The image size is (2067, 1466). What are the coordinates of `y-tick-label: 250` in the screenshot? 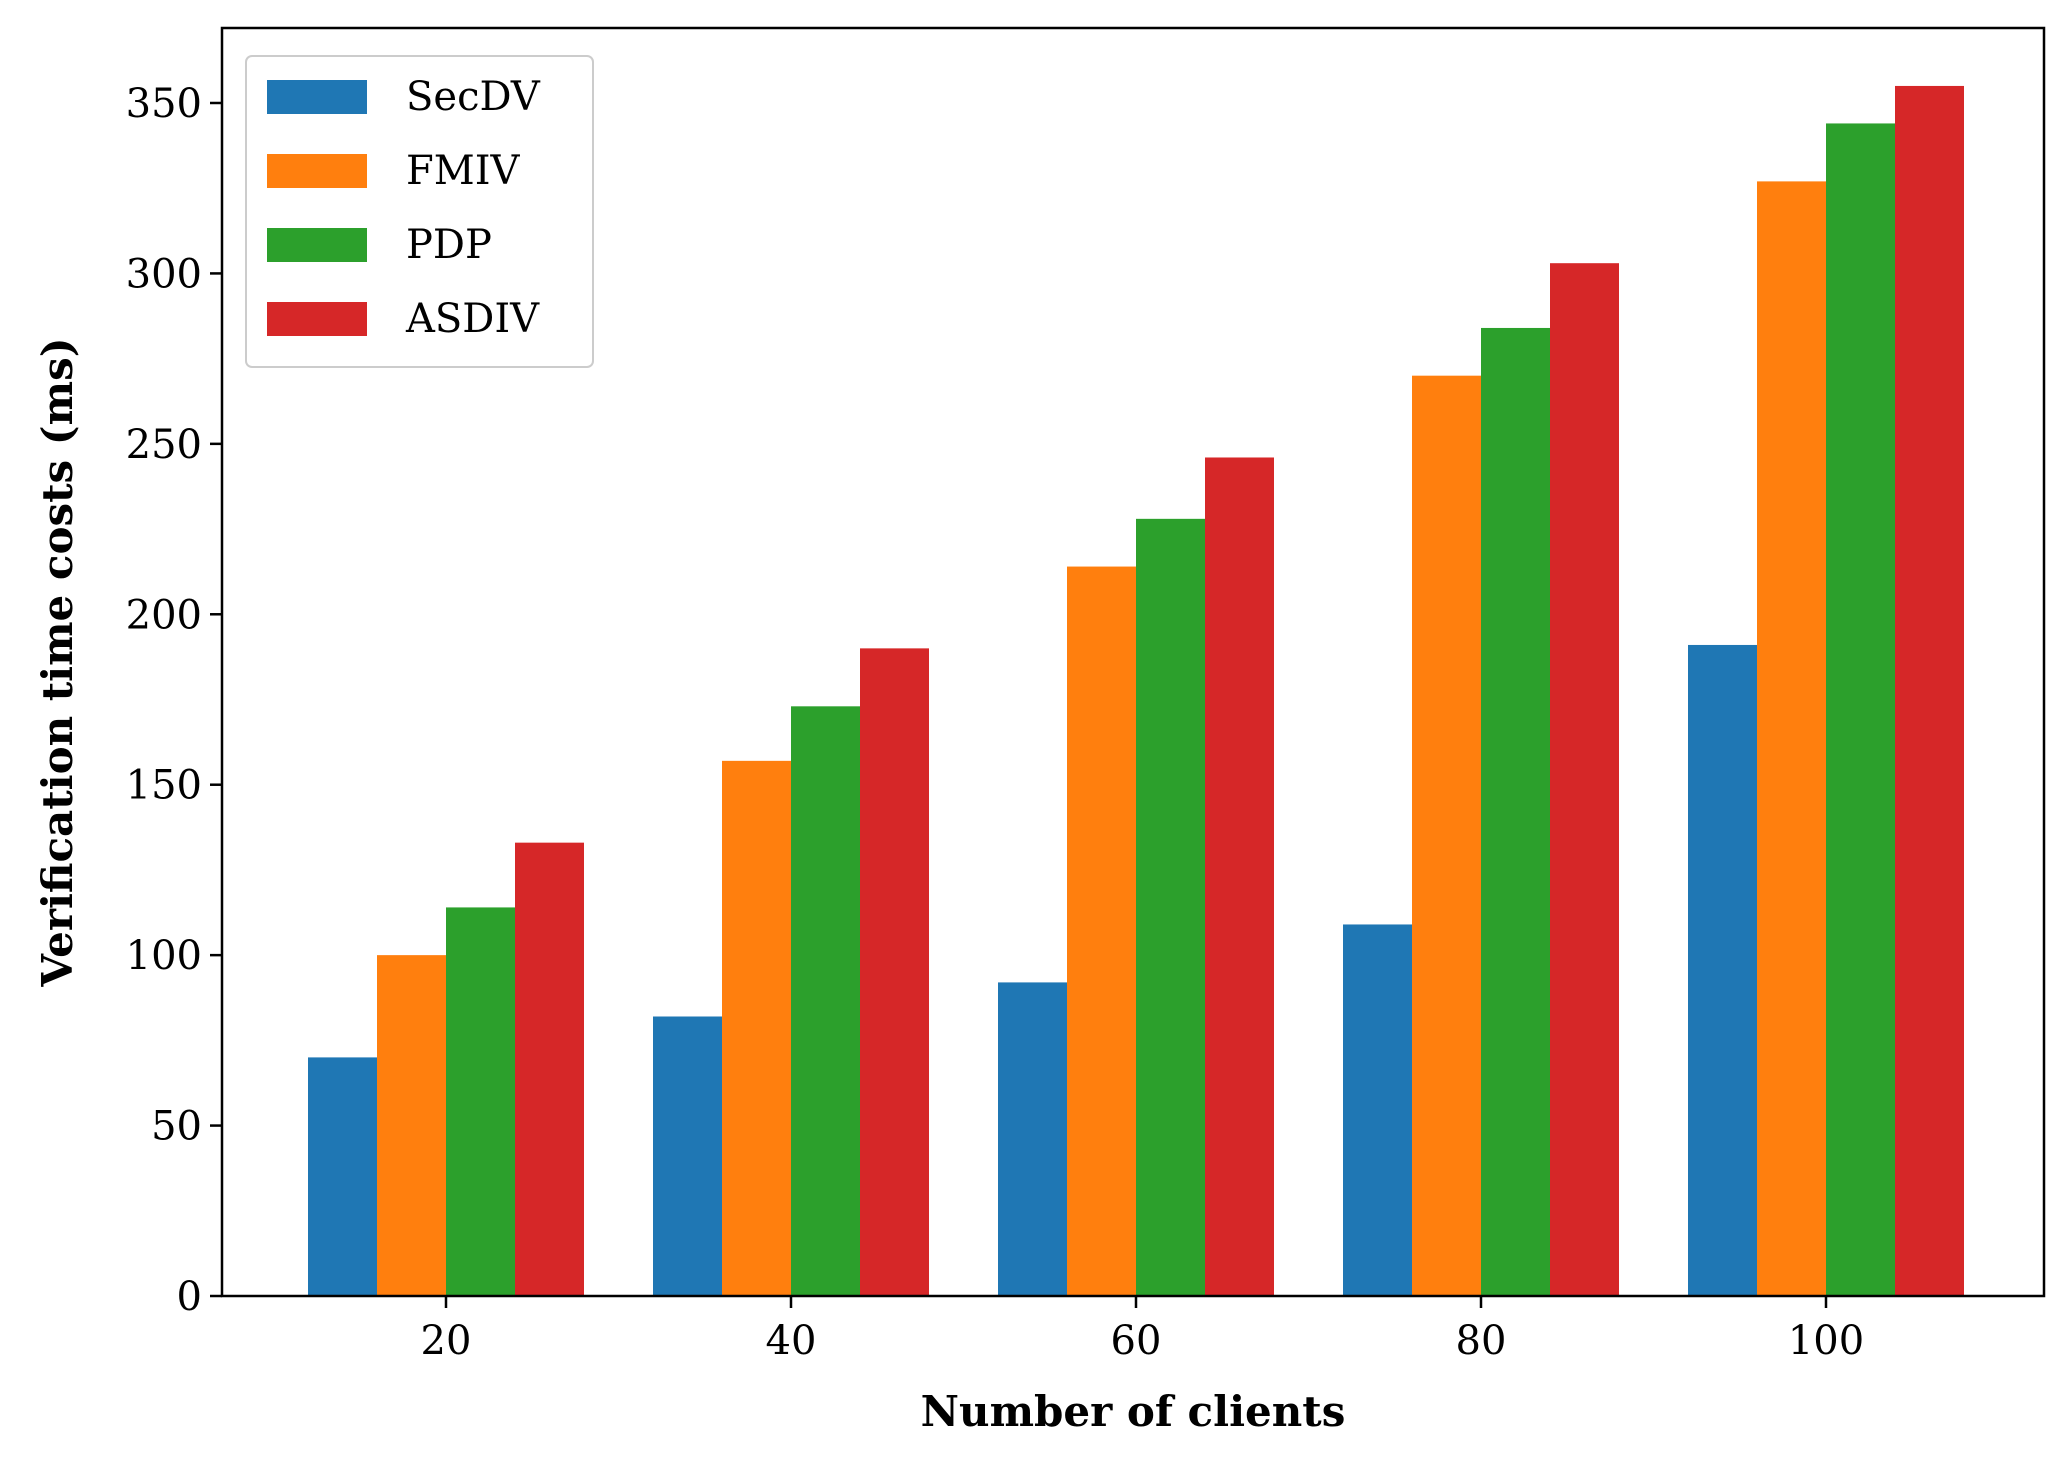 It's located at (164, 445).